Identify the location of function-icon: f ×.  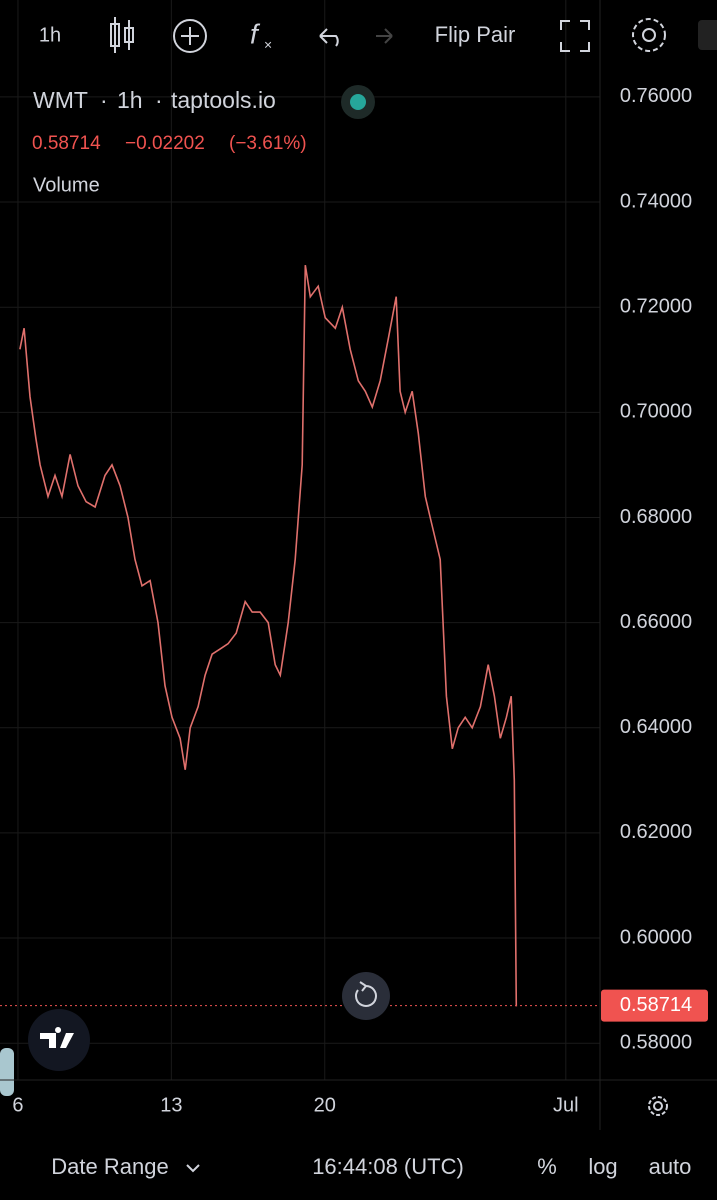
(261, 35).